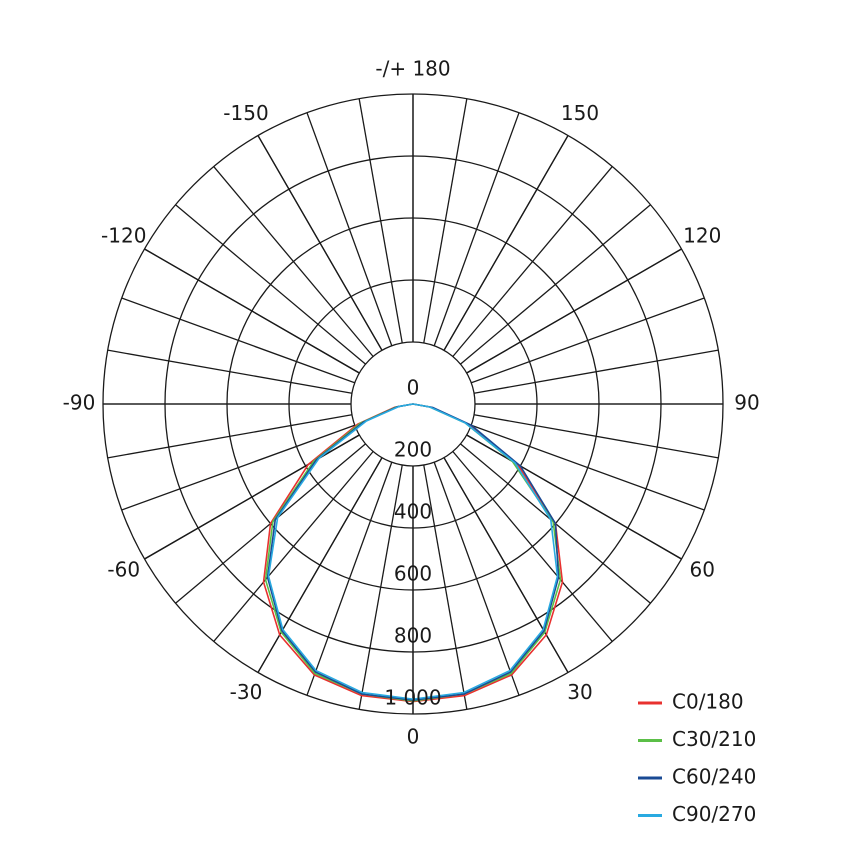  I want to click on angle-tick-label: 90, so click(746, 403).